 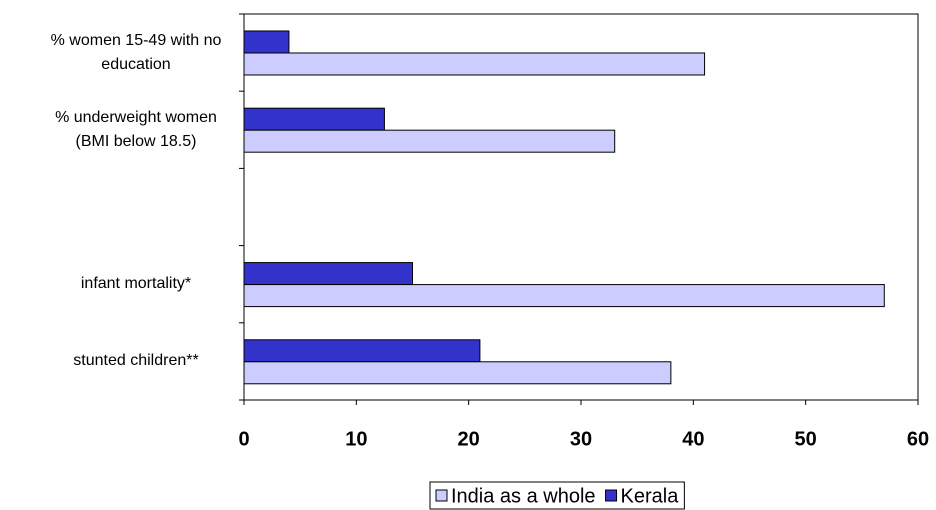 What do you see at coordinates (243, 439) in the screenshot?
I see `x-tick-label: 0` at bounding box center [243, 439].